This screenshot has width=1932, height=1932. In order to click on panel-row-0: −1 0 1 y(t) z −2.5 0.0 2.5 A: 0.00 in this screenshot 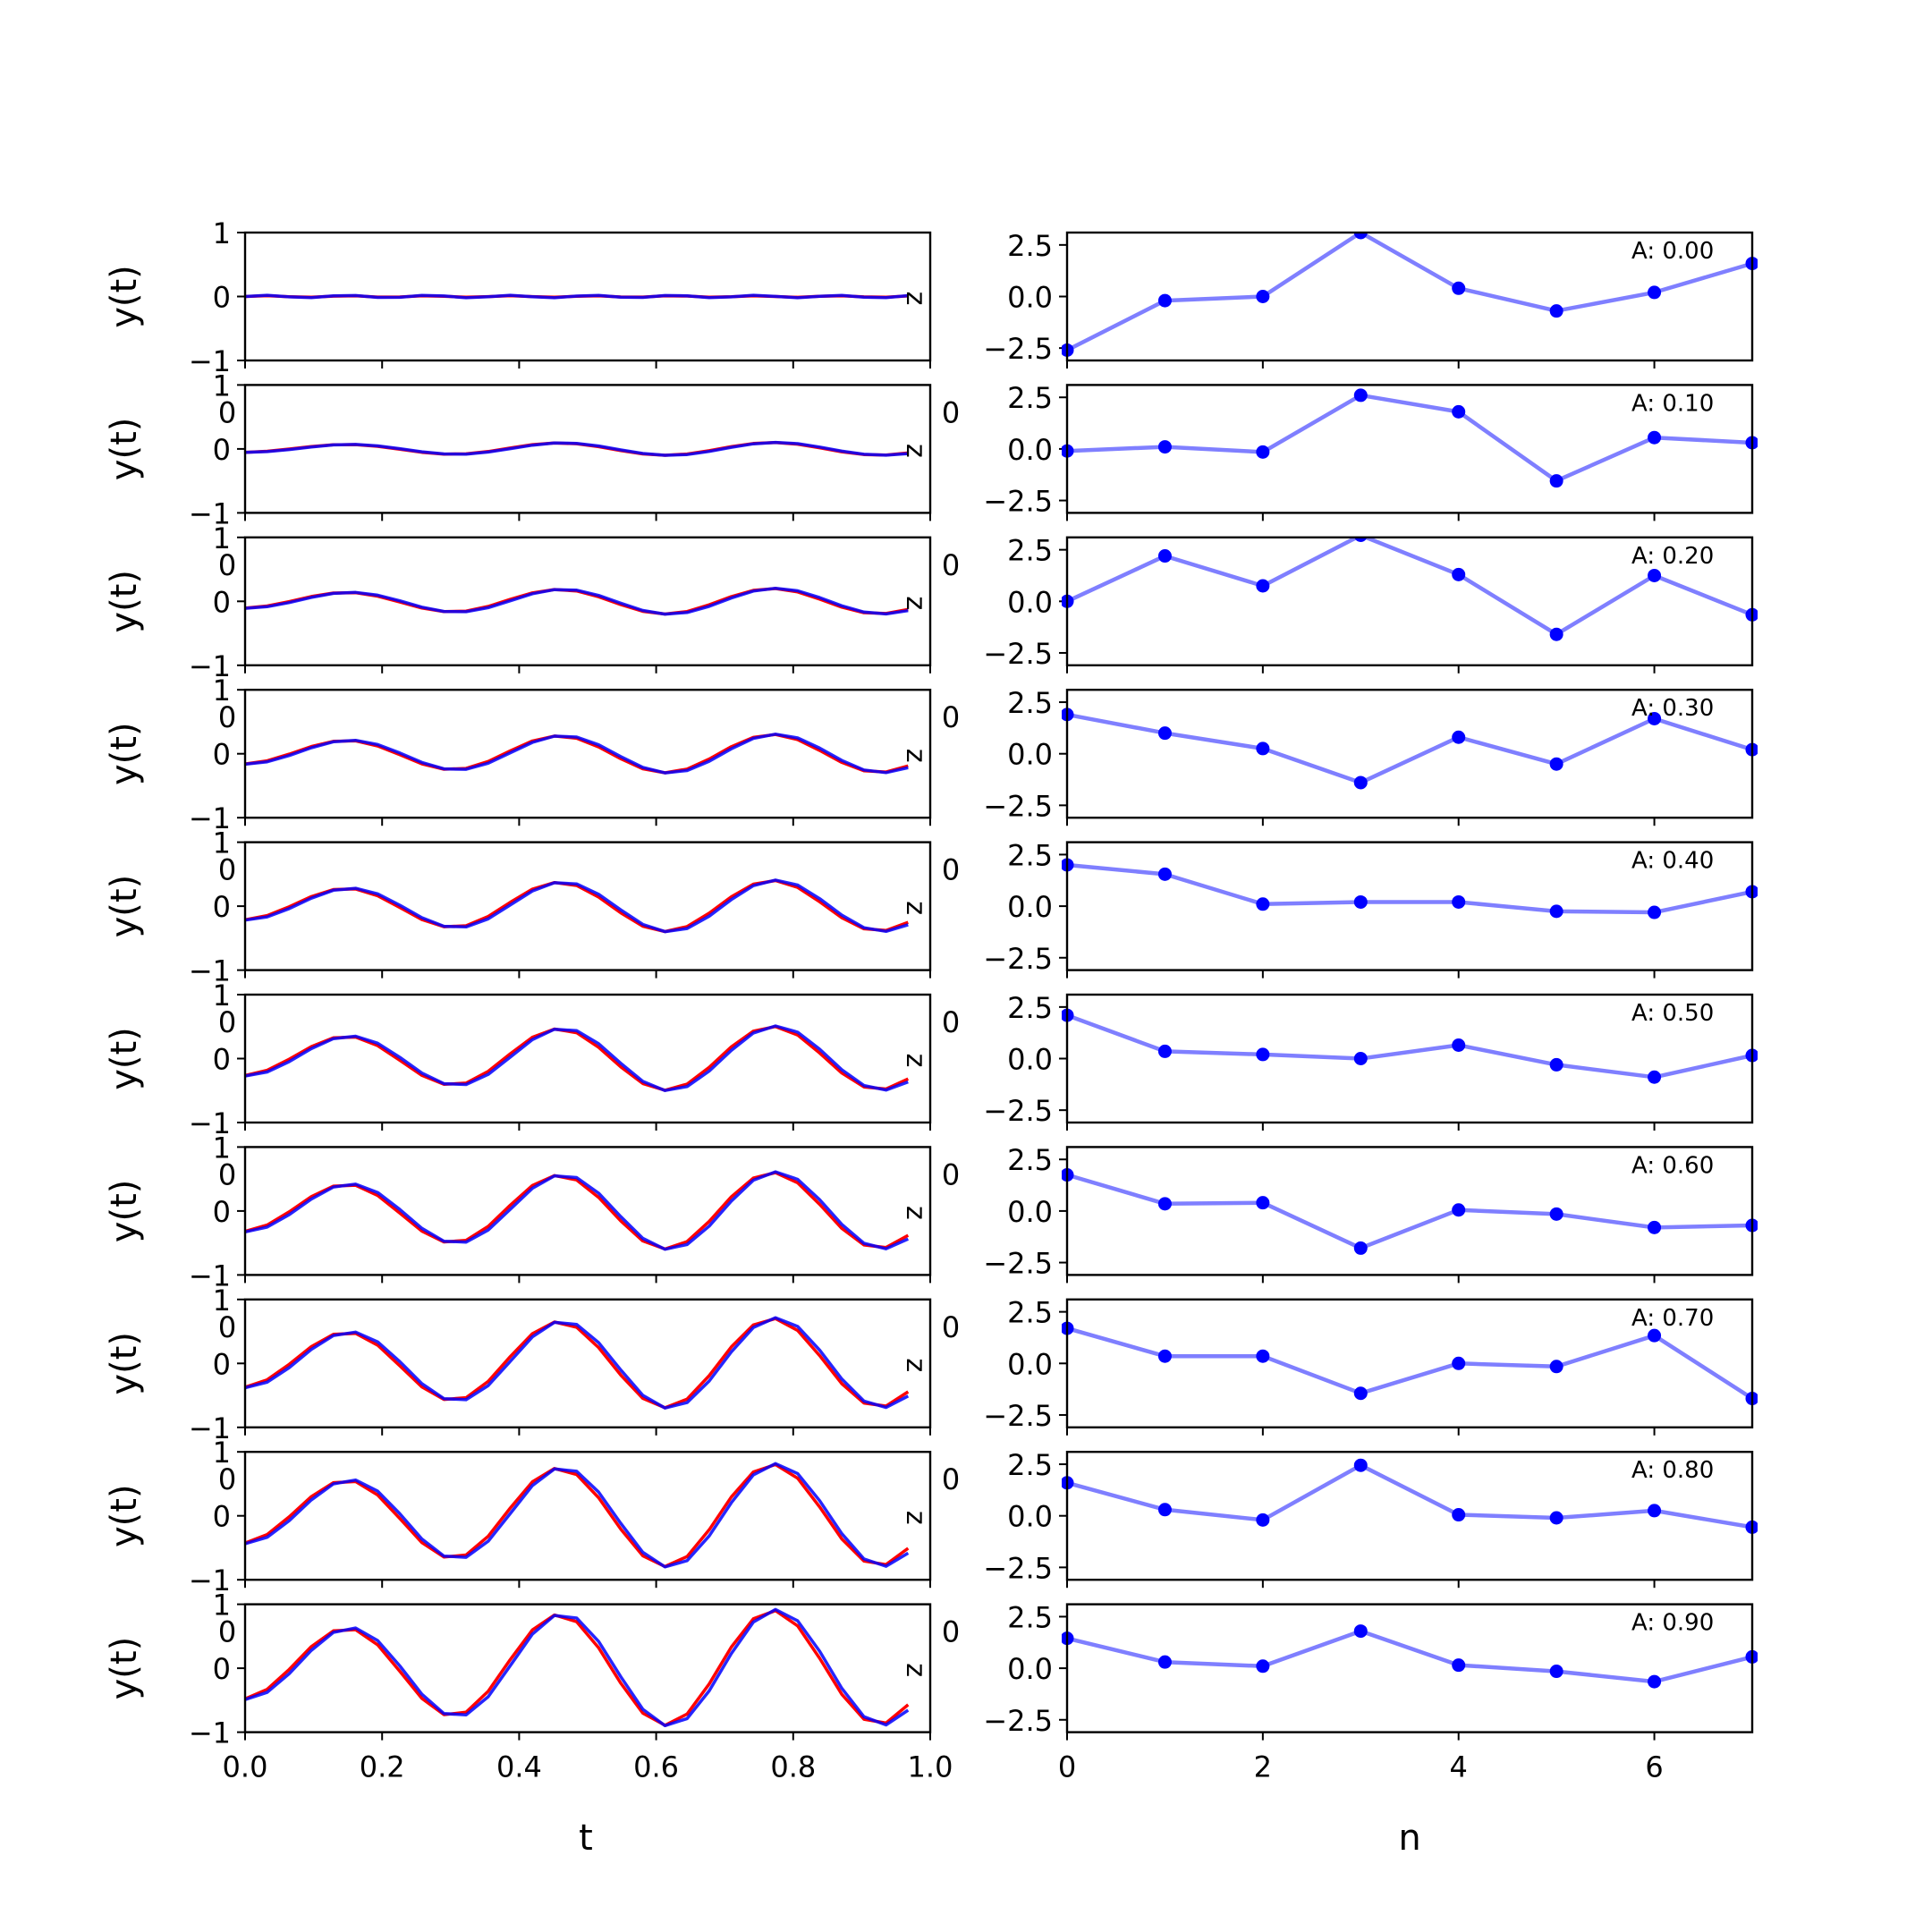, I will do `click(931, 297)`.